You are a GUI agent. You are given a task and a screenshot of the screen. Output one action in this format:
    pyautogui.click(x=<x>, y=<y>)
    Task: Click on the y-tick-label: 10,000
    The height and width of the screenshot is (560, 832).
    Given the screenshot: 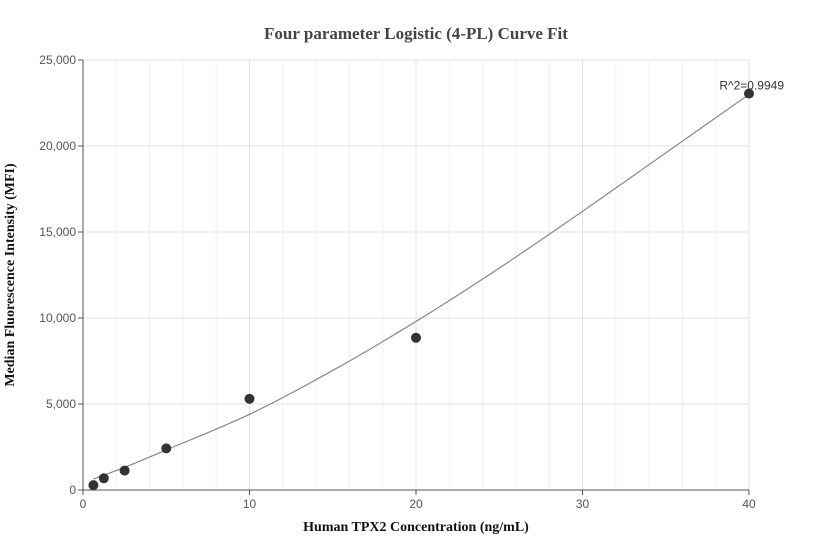 What is the action you would take?
    pyautogui.click(x=57, y=318)
    